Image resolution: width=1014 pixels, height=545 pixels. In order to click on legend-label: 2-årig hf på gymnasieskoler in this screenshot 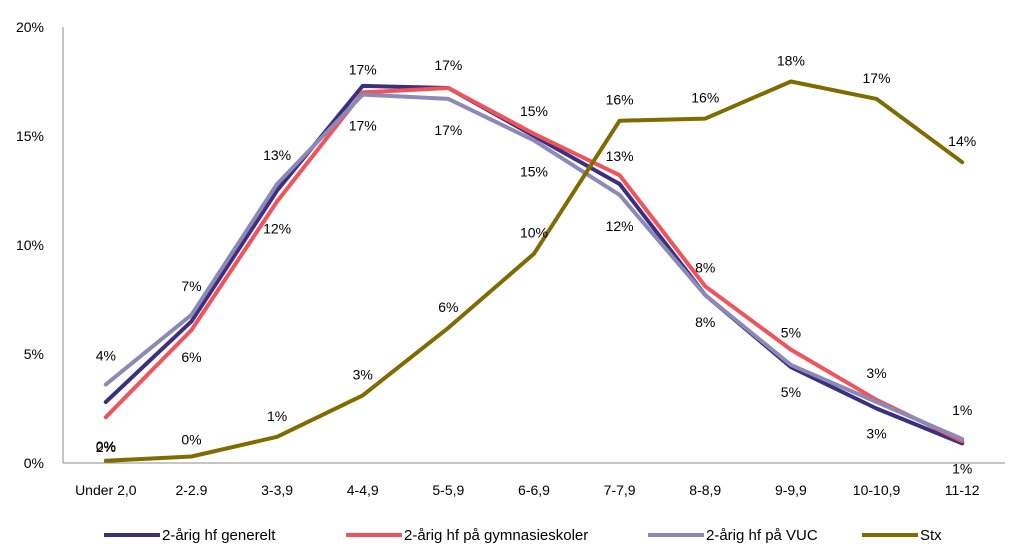, I will do `click(496, 535)`.